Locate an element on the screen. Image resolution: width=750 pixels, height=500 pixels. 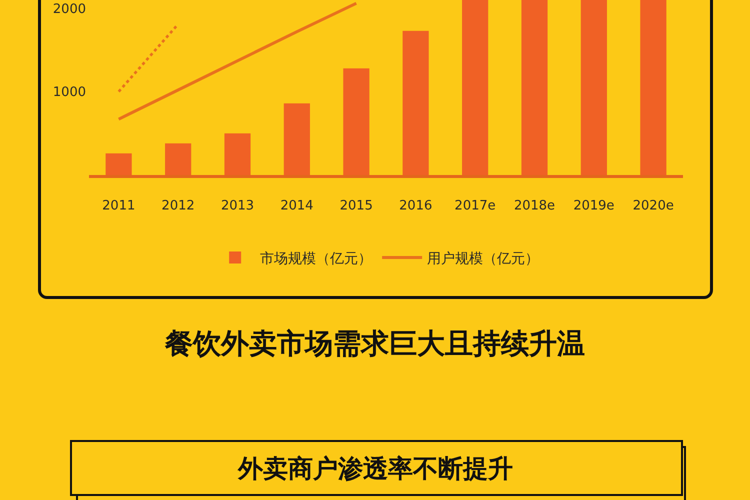
x-tick-label: 2019e is located at coordinates (593, 206).